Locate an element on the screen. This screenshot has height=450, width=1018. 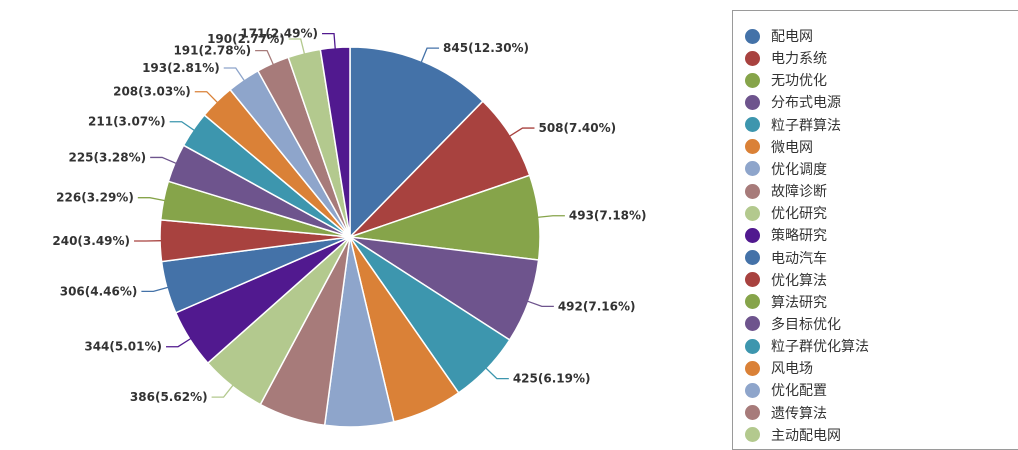
slice-value-label: 344(5.01%) is located at coordinates (123, 347).